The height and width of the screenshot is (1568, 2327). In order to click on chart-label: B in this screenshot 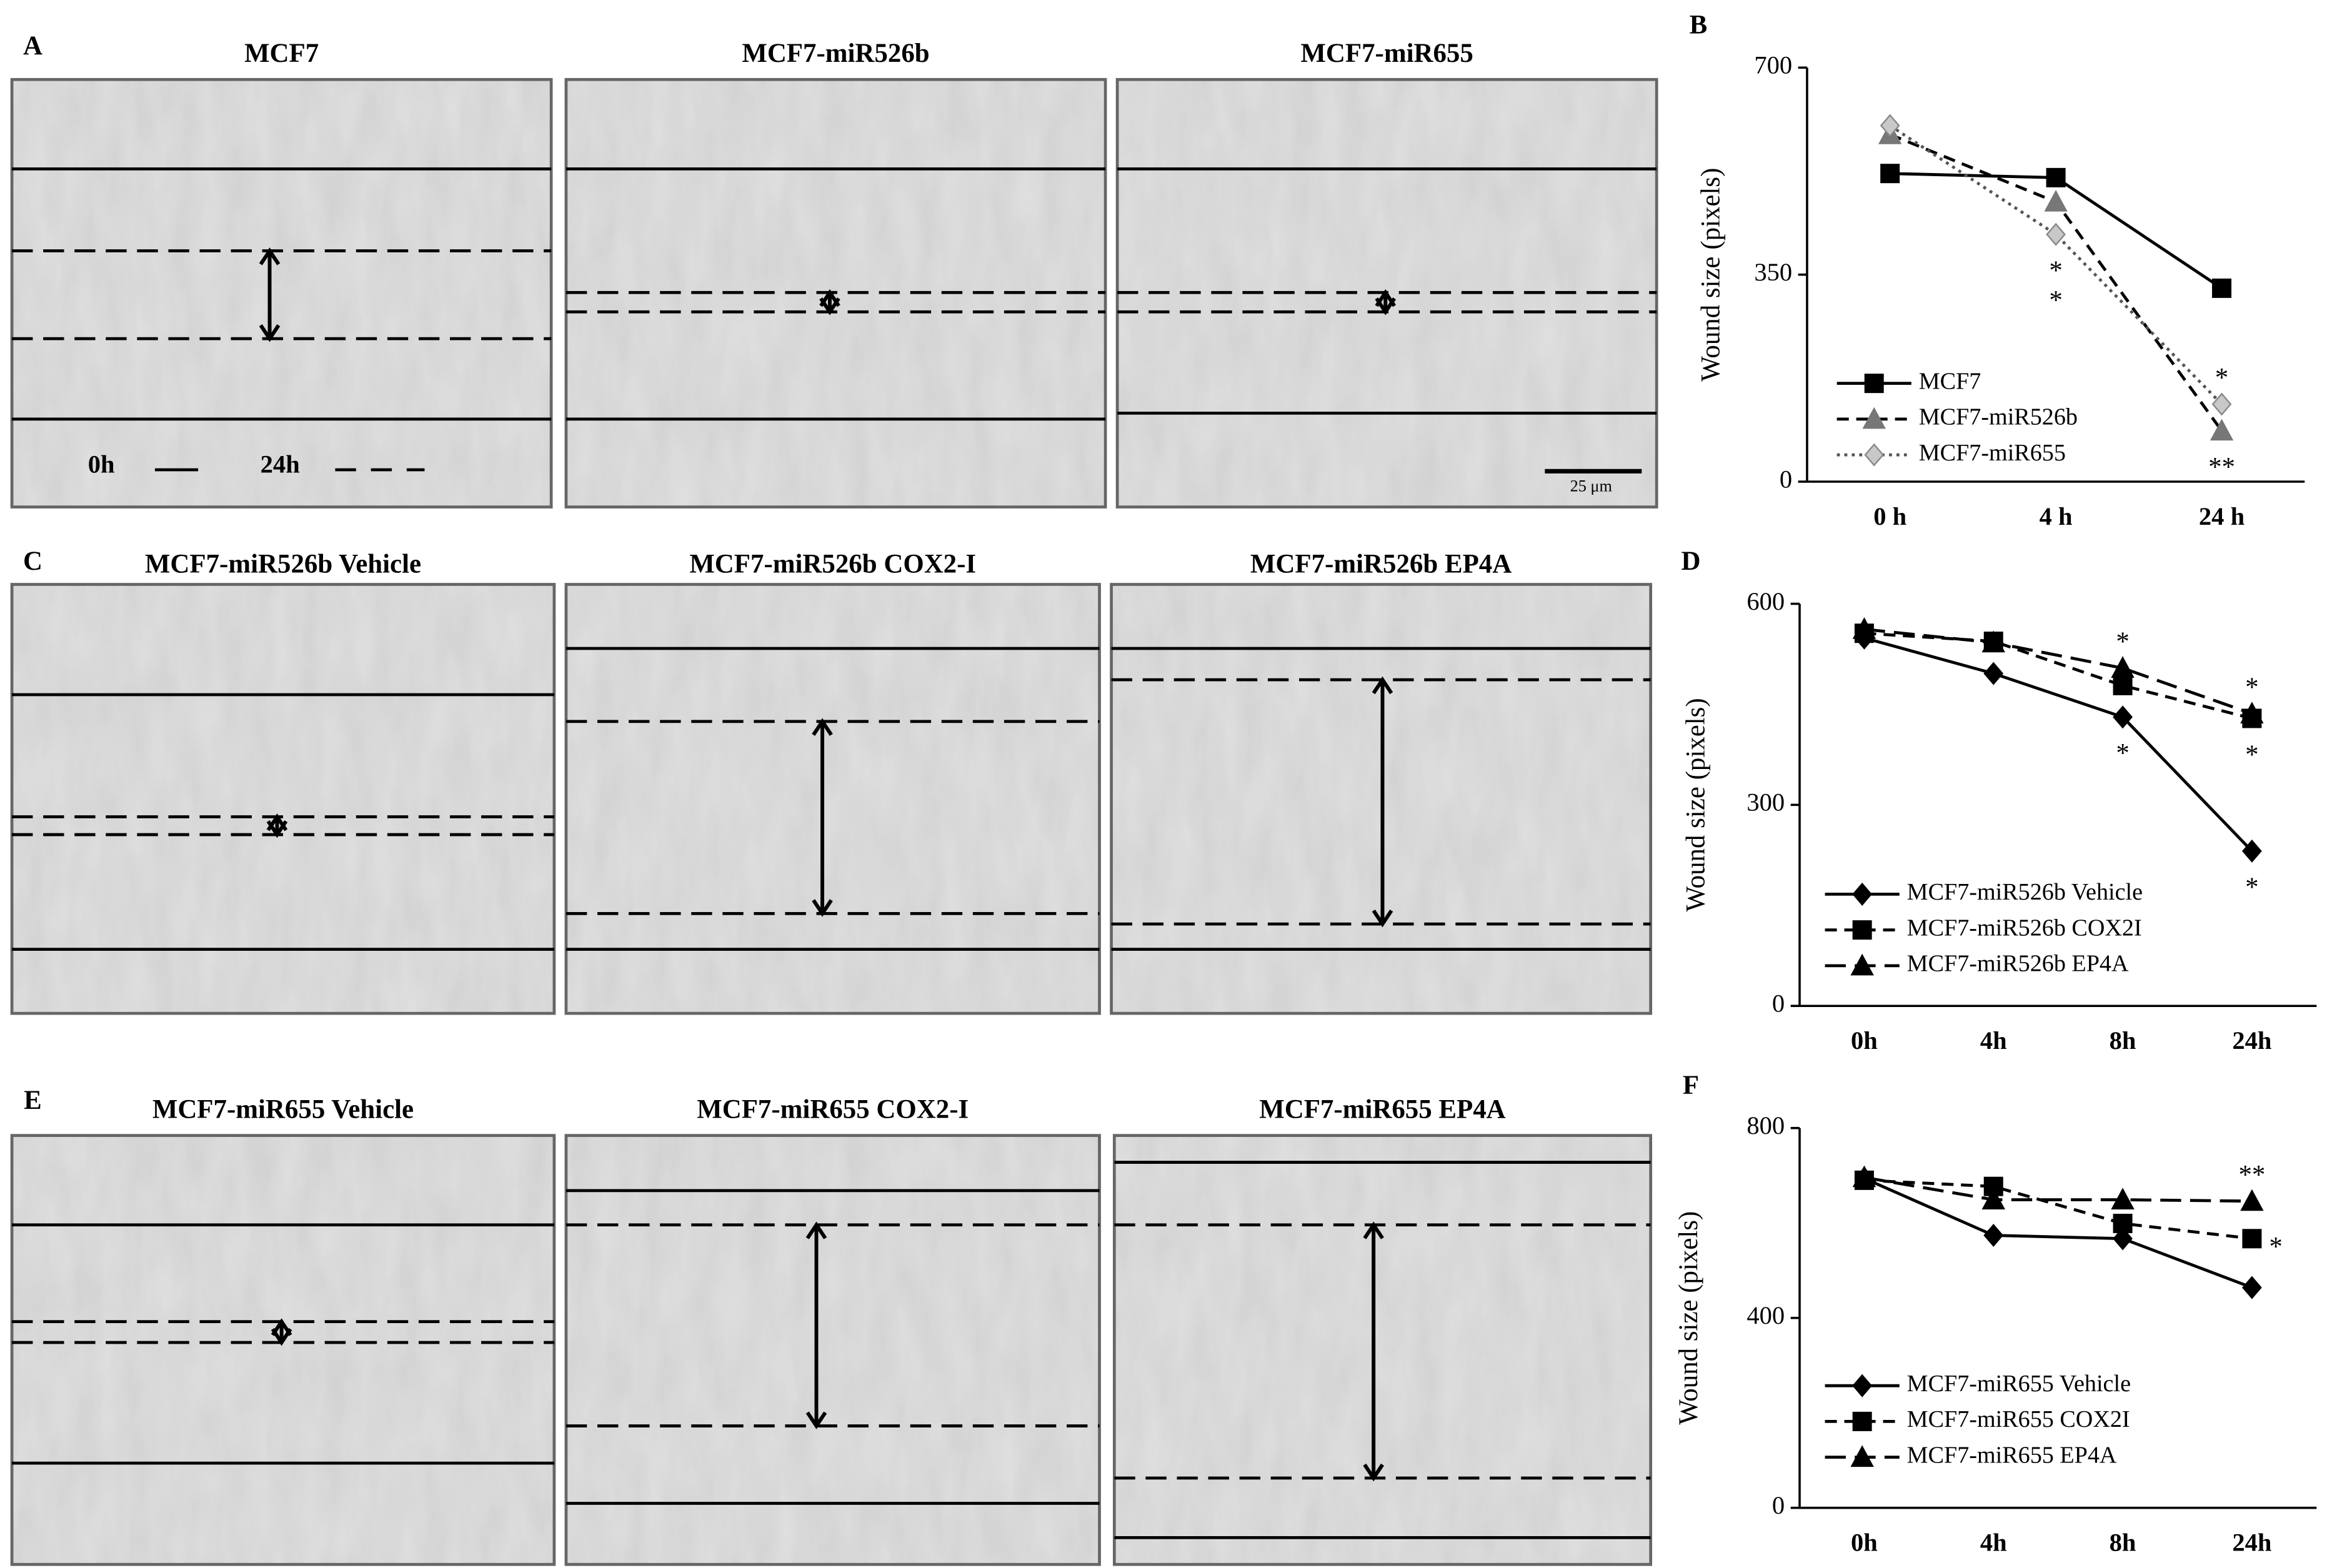, I will do `click(1699, 25)`.